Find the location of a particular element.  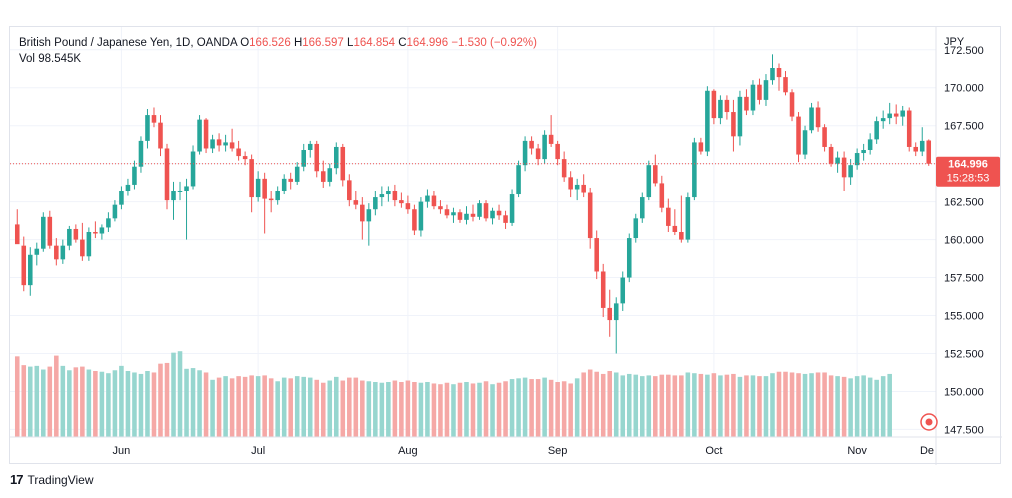

high-label: H is located at coordinates (298, 43).